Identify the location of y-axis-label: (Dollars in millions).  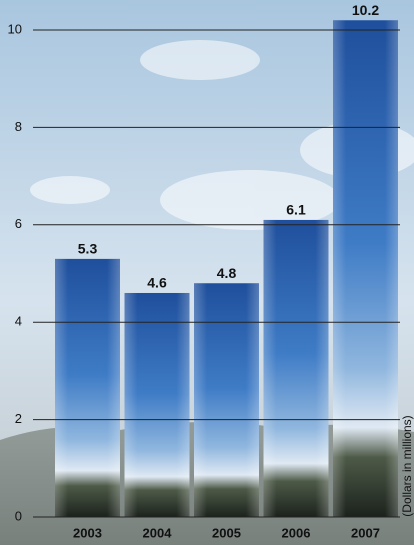
(407, 465).